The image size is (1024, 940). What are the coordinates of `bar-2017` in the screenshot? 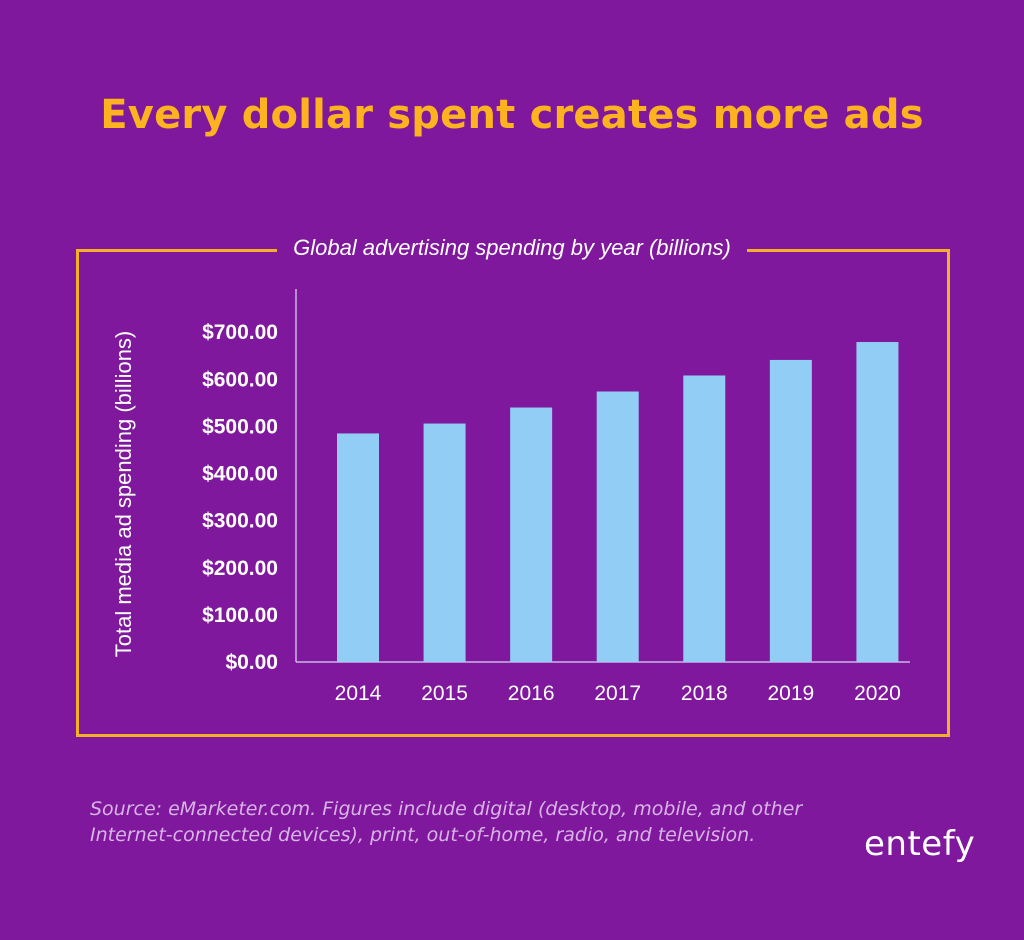 It's located at (617, 526).